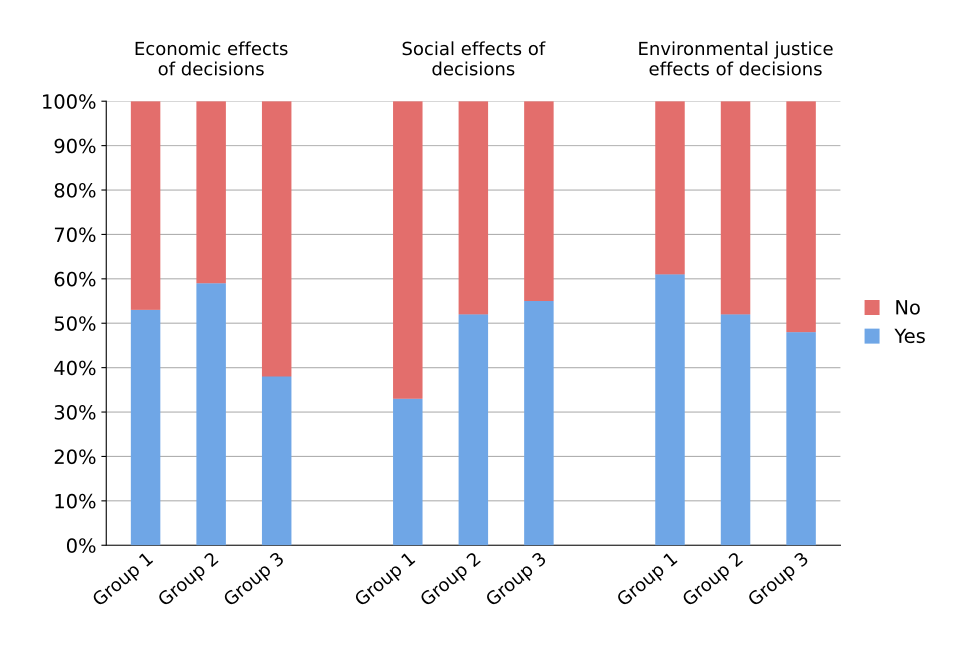 The height and width of the screenshot is (653, 966). What do you see at coordinates (75, 323) in the screenshot?
I see `y-tick-label: 50%` at bounding box center [75, 323].